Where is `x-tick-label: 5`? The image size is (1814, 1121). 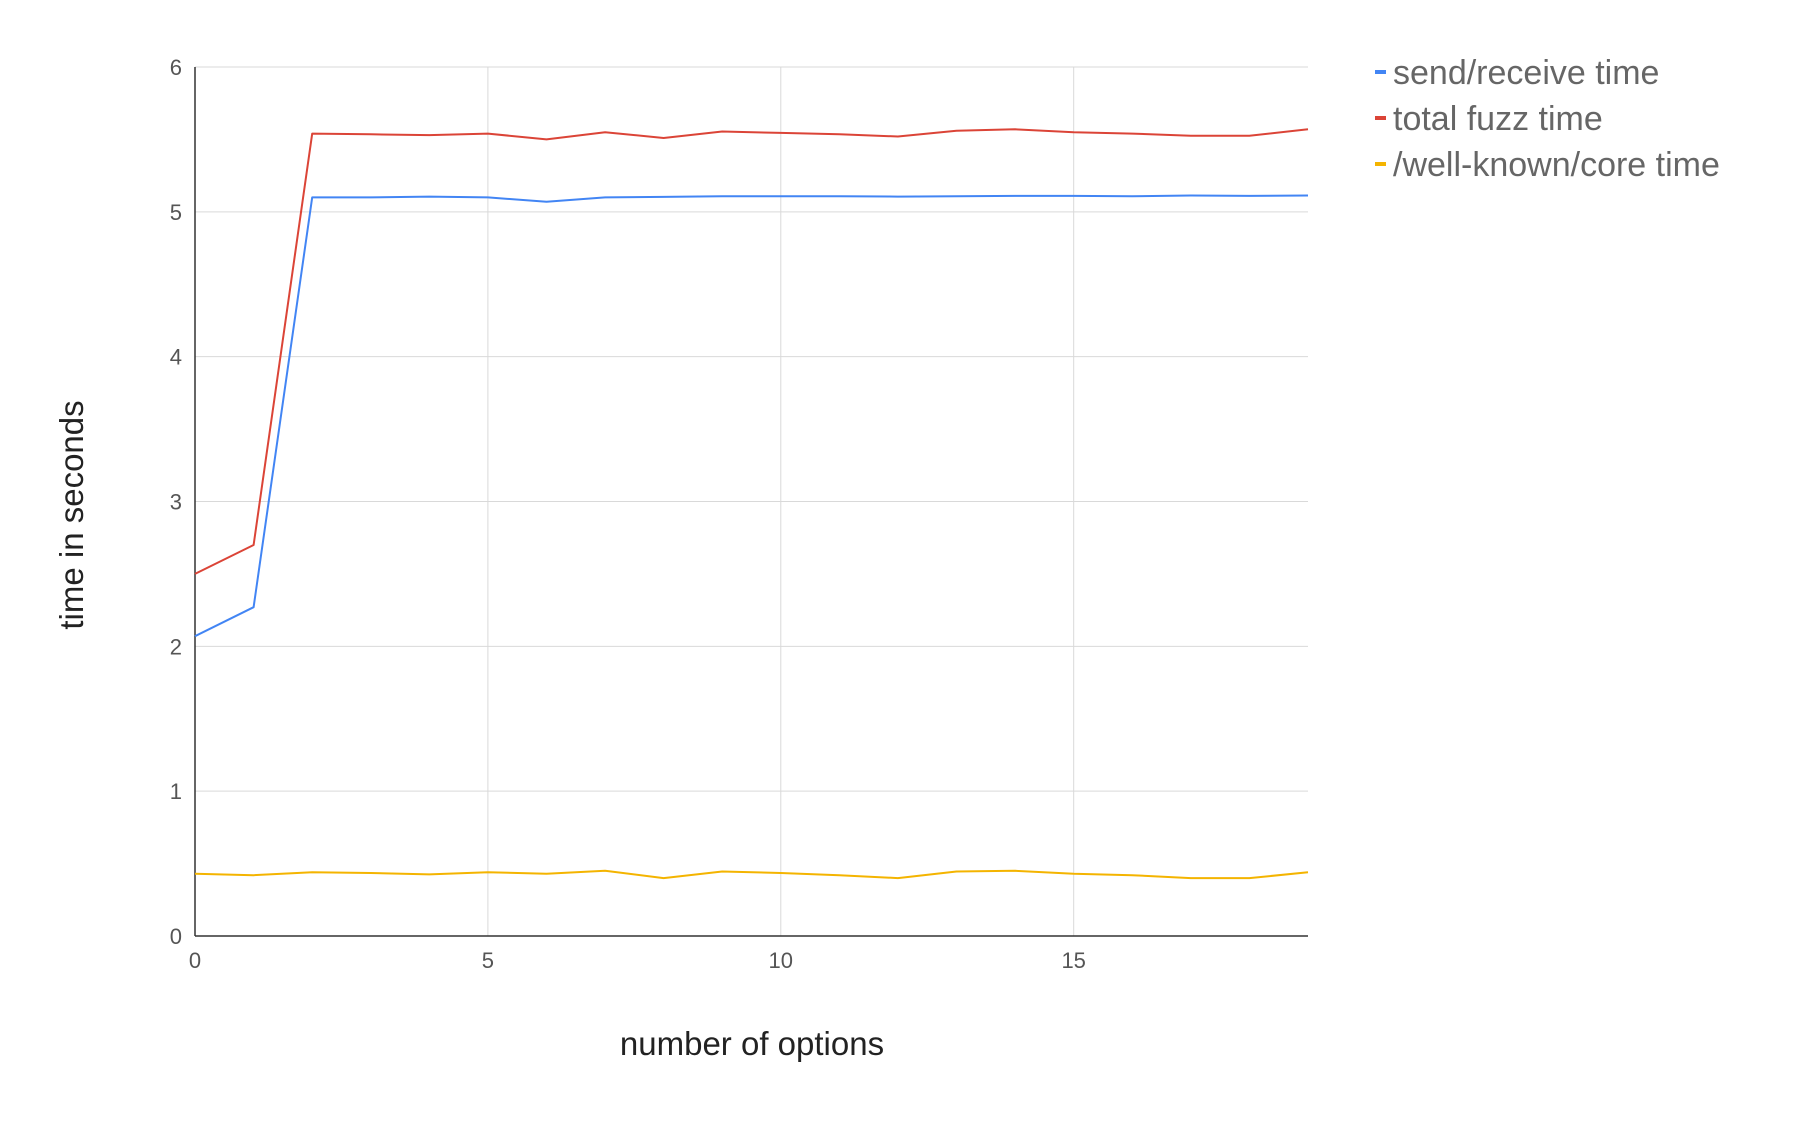 x-tick-label: 5 is located at coordinates (488, 960).